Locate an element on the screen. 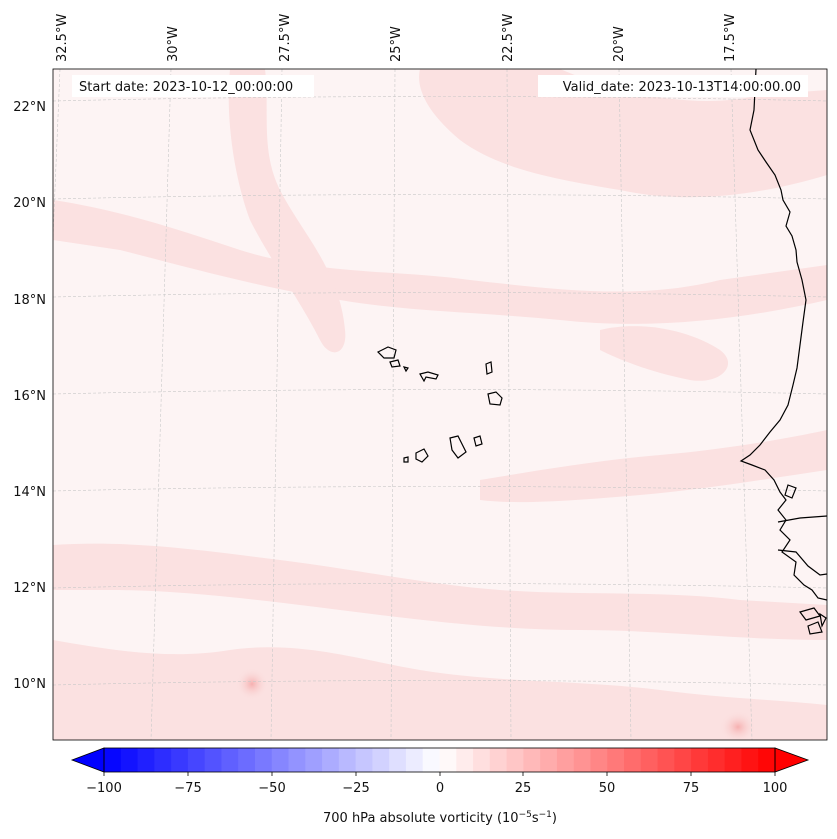 The height and width of the screenshot is (839, 837). gridline-lon-32-5w is located at coordinates (57, 156).